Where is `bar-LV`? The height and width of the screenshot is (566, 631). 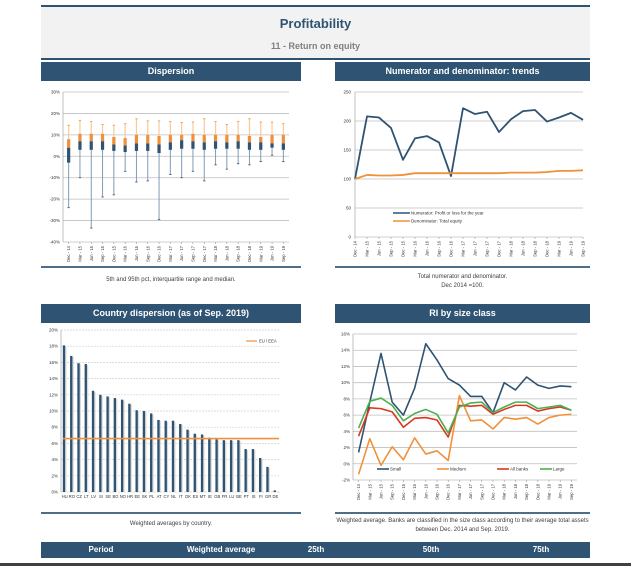 bar-LV is located at coordinates (93, 441).